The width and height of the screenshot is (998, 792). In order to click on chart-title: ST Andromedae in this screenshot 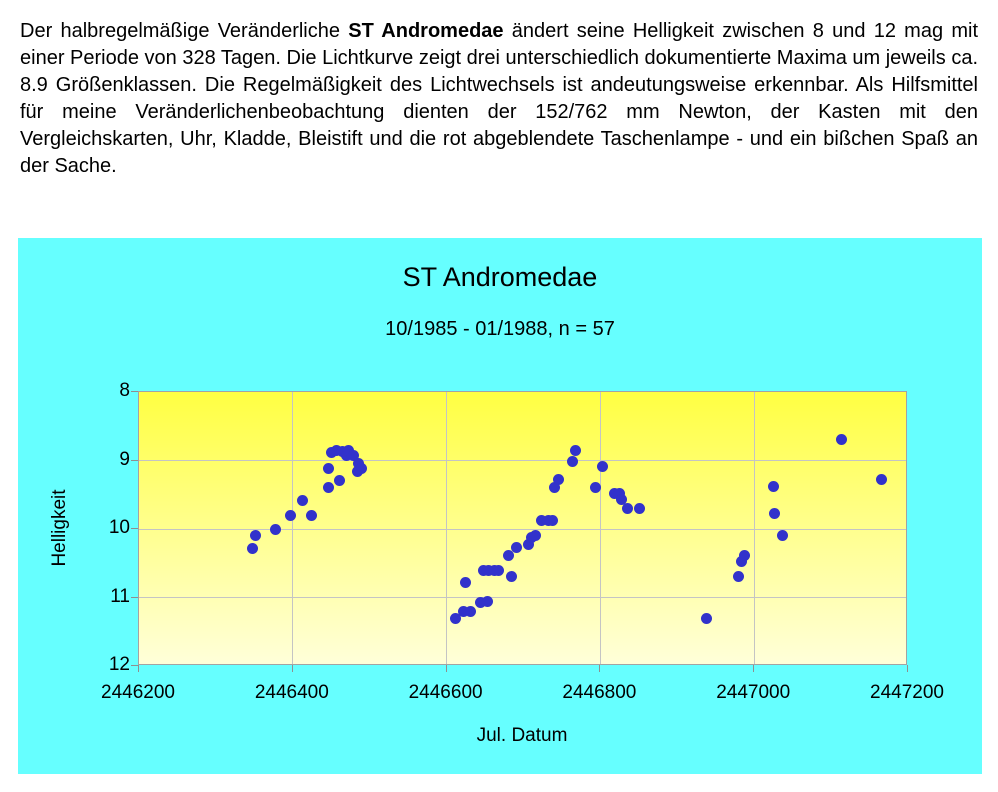, I will do `click(500, 277)`.